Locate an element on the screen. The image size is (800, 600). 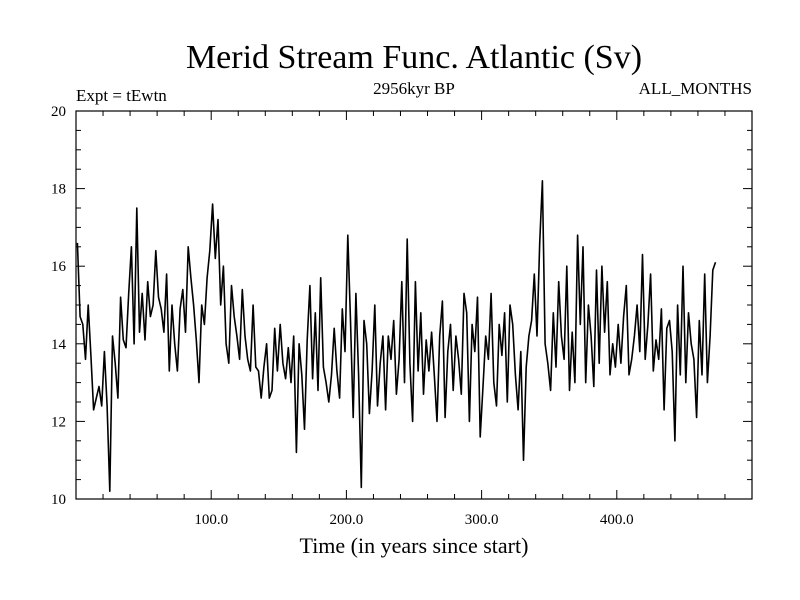
y-axis-tick-labels: 10 12 14 16 18 20 is located at coordinates (59, 306).